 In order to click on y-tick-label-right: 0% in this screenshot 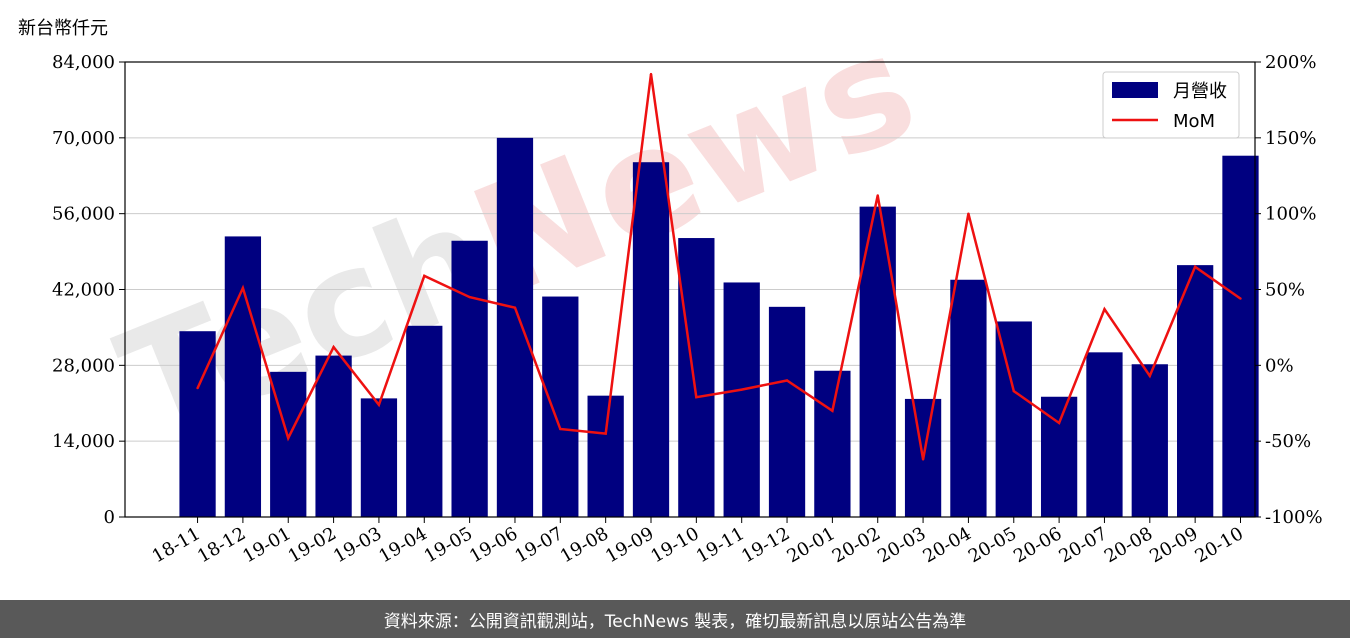, I will do `click(1279, 365)`.